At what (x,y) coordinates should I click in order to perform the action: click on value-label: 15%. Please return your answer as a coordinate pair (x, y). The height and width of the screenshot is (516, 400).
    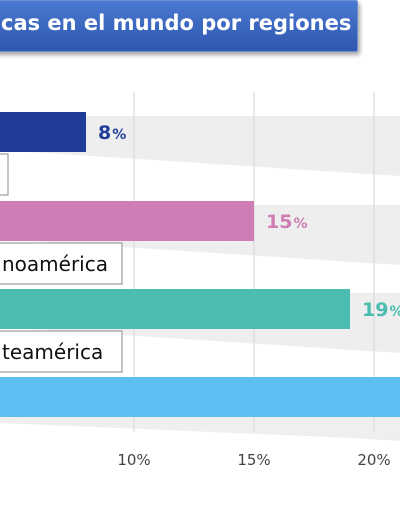
    Looking at the image, I should click on (286, 222).